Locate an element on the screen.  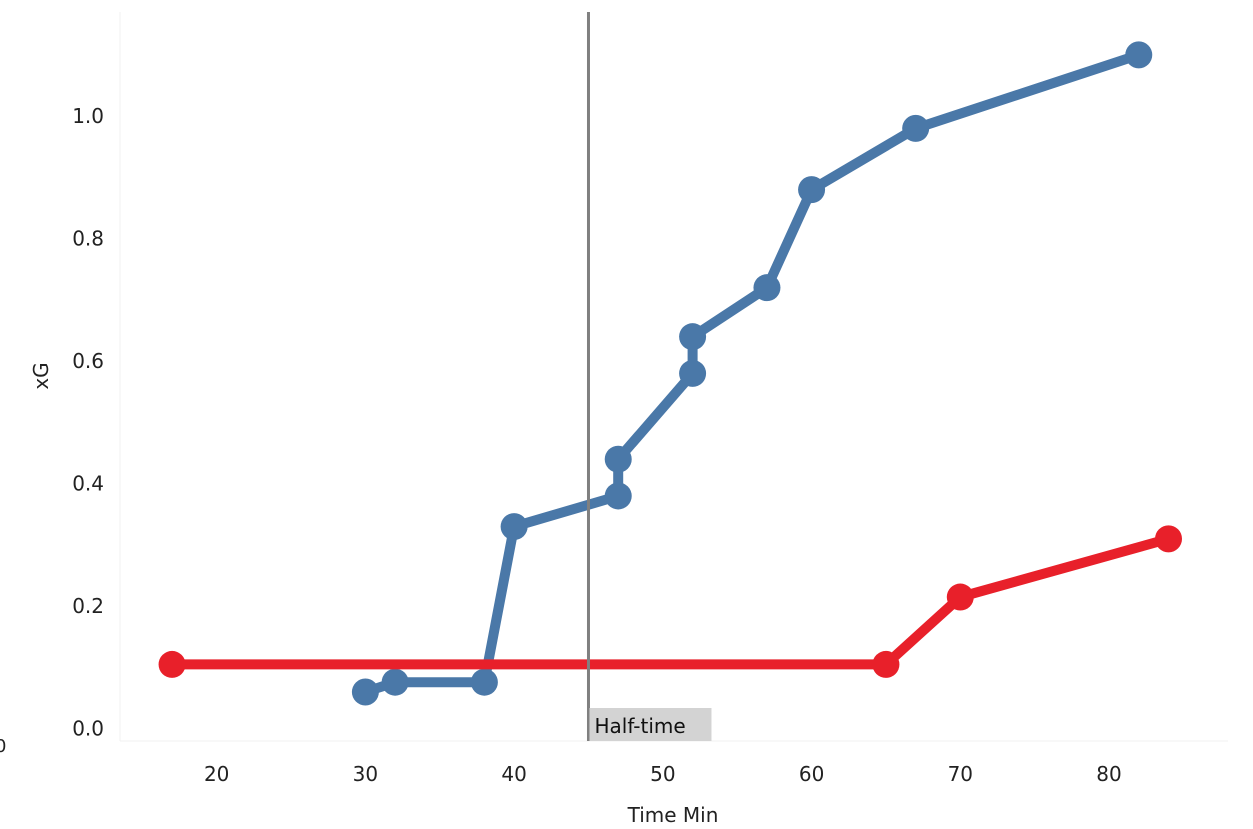
y-tick-label: 0.8 is located at coordinates (88, 239).